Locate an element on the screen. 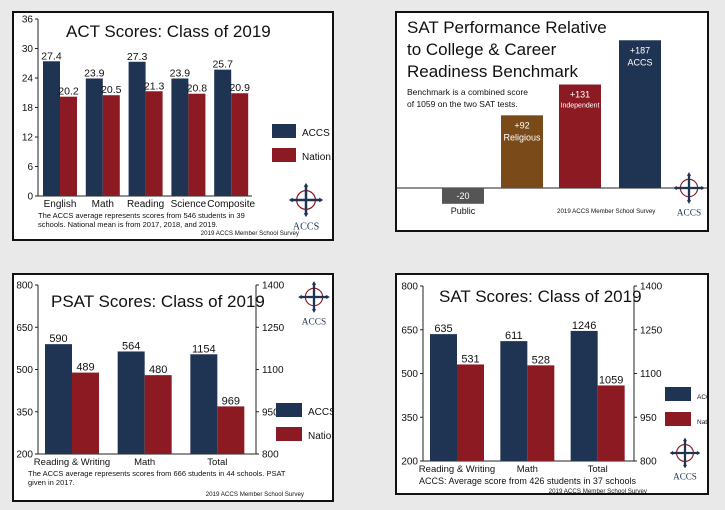 The image size is (725, 510). bar-religious is located at coordinates (522, 151).